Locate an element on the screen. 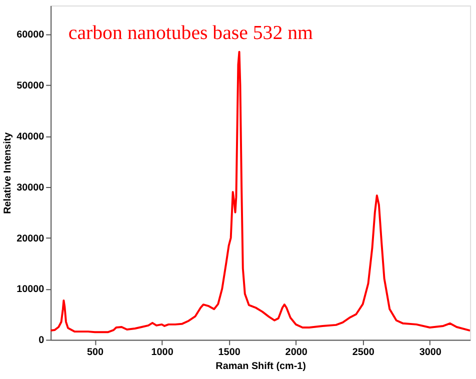 This screenshot has width=476, height=379. y-tick-label: 50000 is located at coordinates (30, 86).